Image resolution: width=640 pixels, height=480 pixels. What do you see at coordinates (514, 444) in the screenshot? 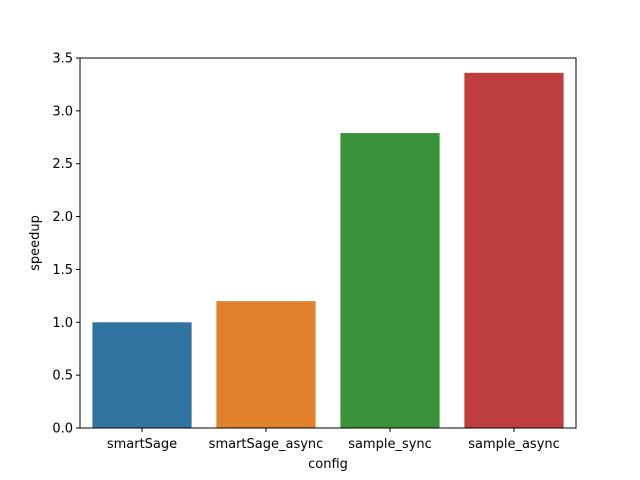
I see `x-tick-label: sample_async` at bounding box center [514, 444].